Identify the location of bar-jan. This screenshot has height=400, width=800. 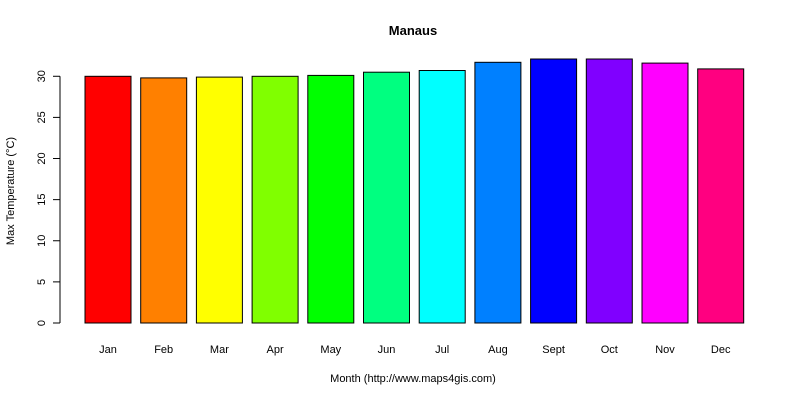
(108, 199).